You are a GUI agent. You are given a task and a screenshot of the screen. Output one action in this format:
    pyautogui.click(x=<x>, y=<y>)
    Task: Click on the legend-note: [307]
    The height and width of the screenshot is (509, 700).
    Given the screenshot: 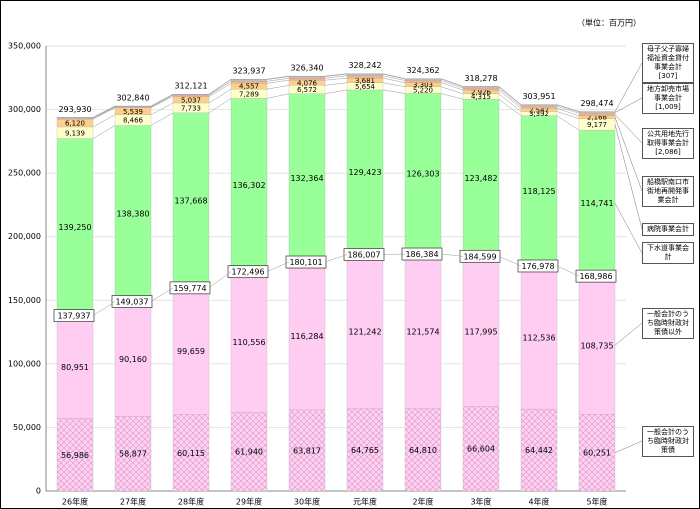 What is the action you would take?
    pyautogui.click(x=668, y=76)
    